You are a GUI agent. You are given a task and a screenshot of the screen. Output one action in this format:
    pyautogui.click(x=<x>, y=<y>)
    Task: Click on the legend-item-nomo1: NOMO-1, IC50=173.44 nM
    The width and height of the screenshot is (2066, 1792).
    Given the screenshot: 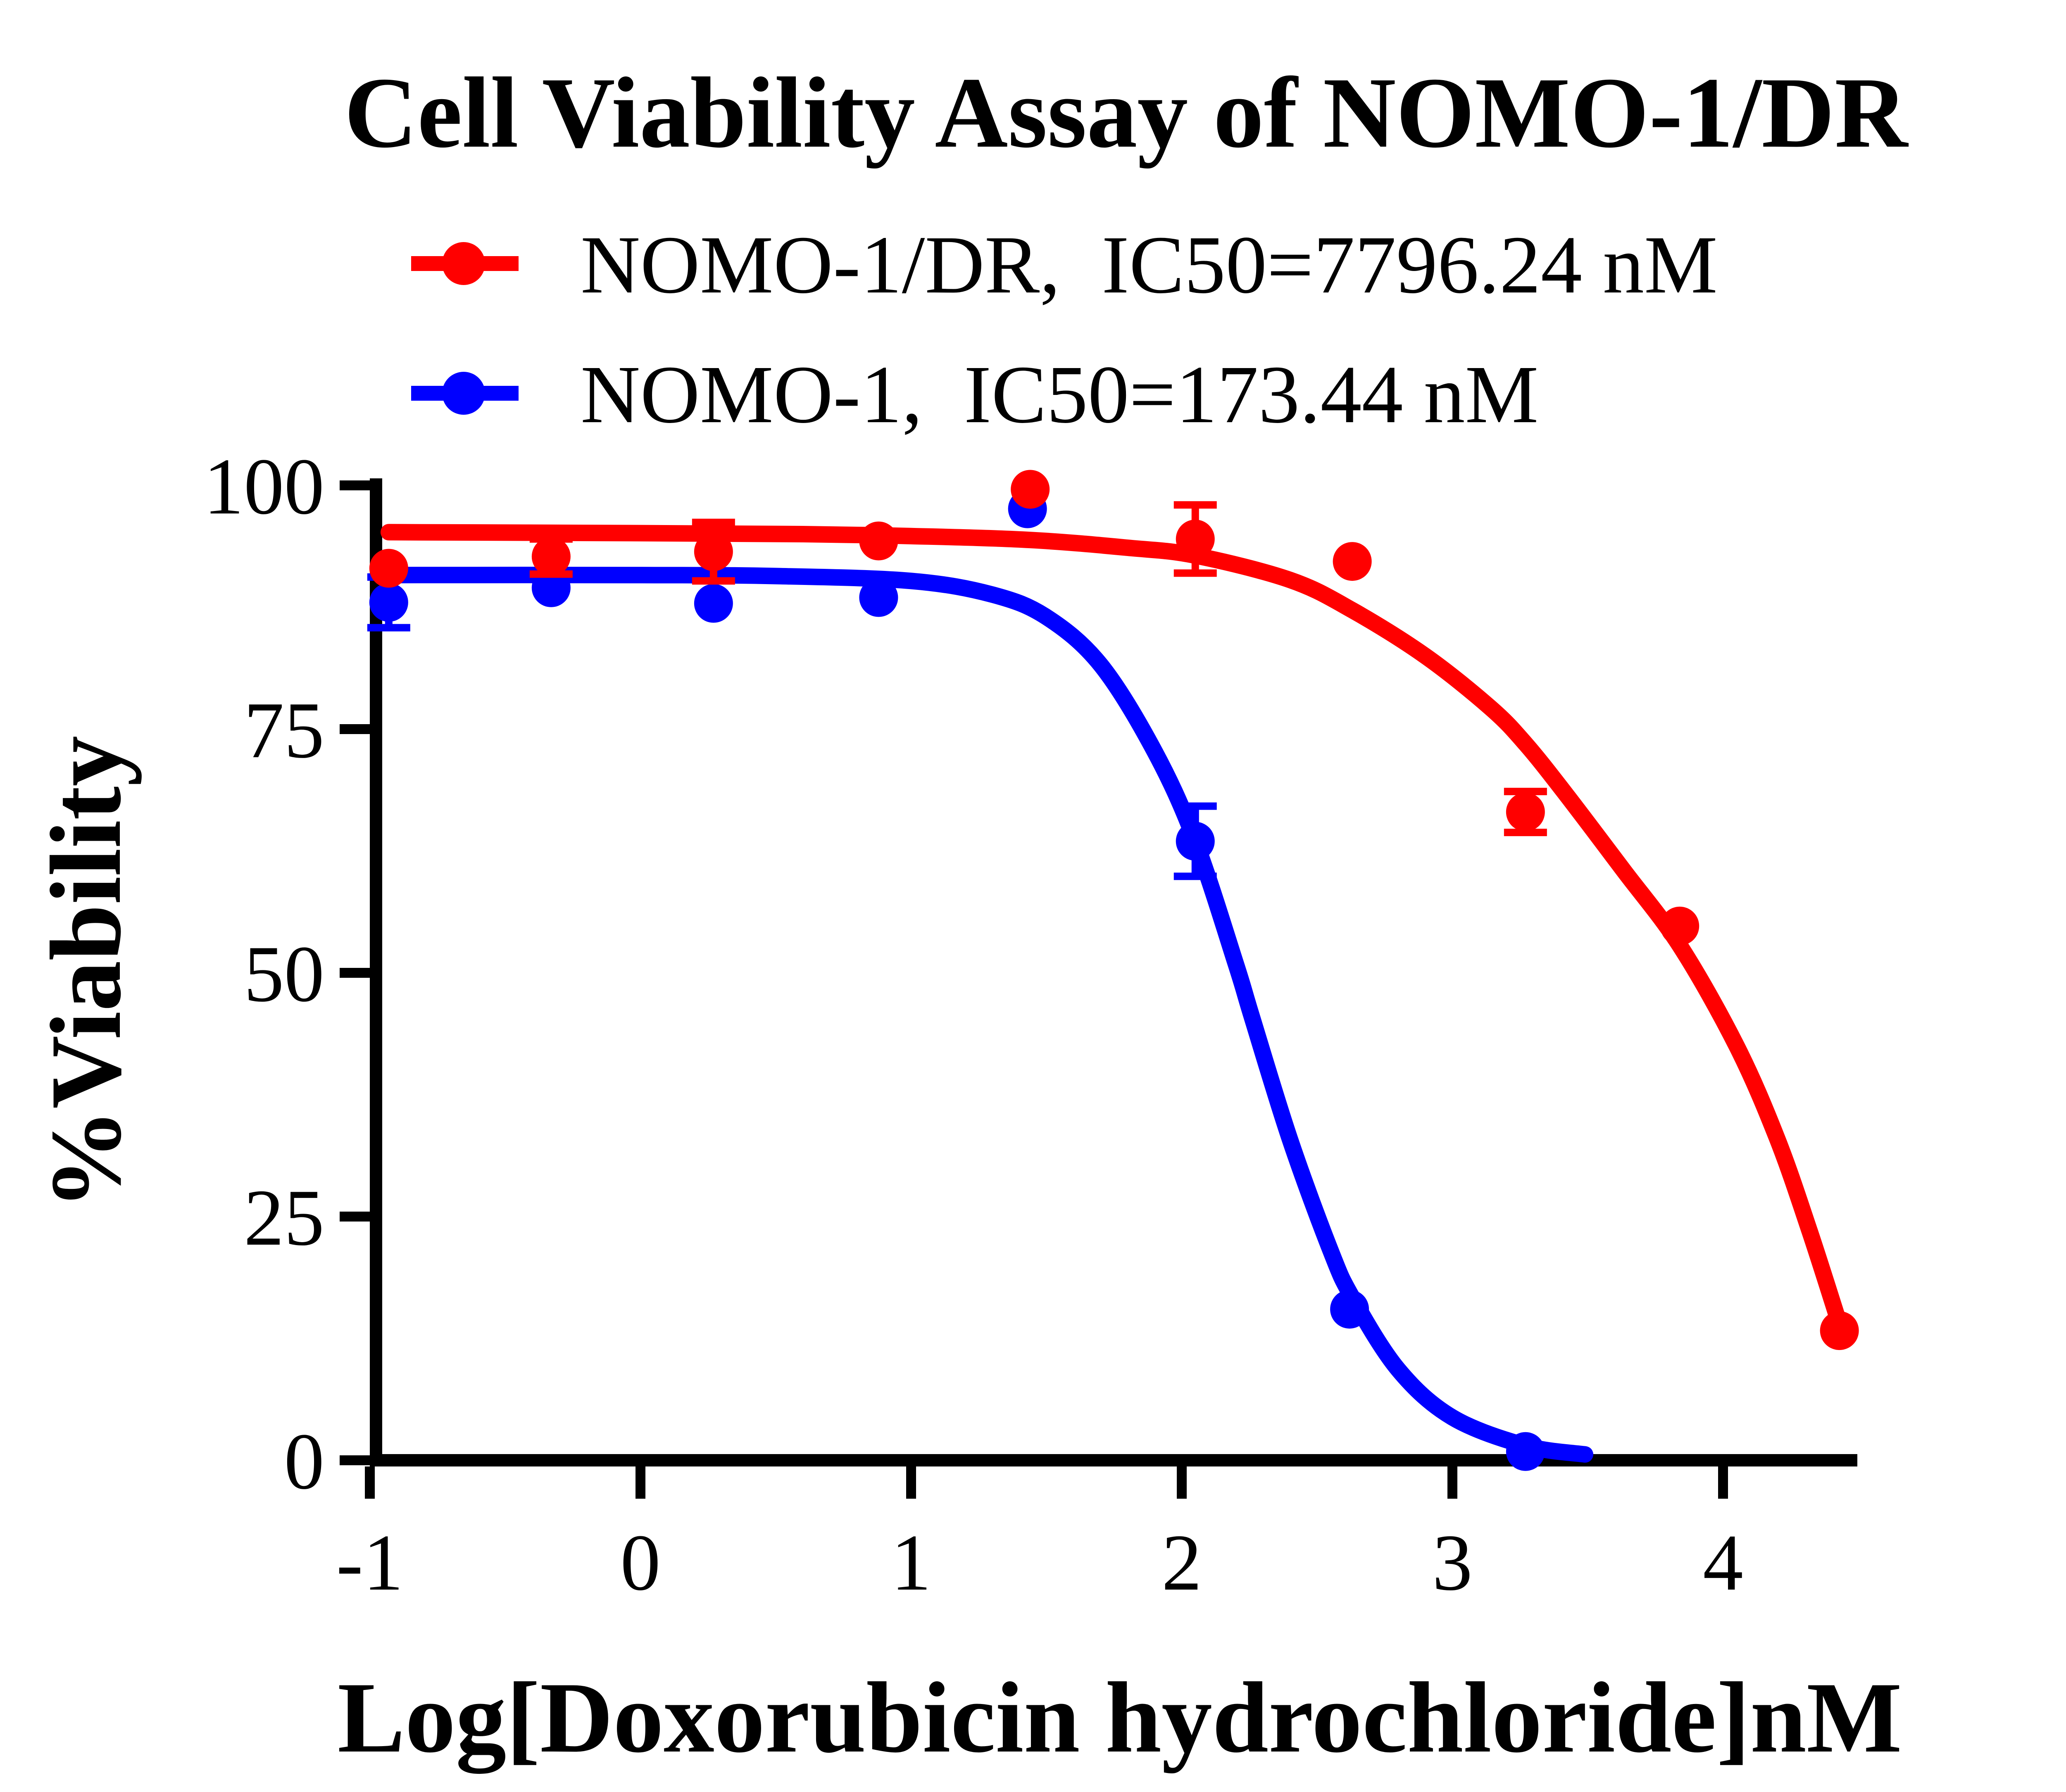 What is the action you would take?
    pyautogui.click(x=975, y=394)
    